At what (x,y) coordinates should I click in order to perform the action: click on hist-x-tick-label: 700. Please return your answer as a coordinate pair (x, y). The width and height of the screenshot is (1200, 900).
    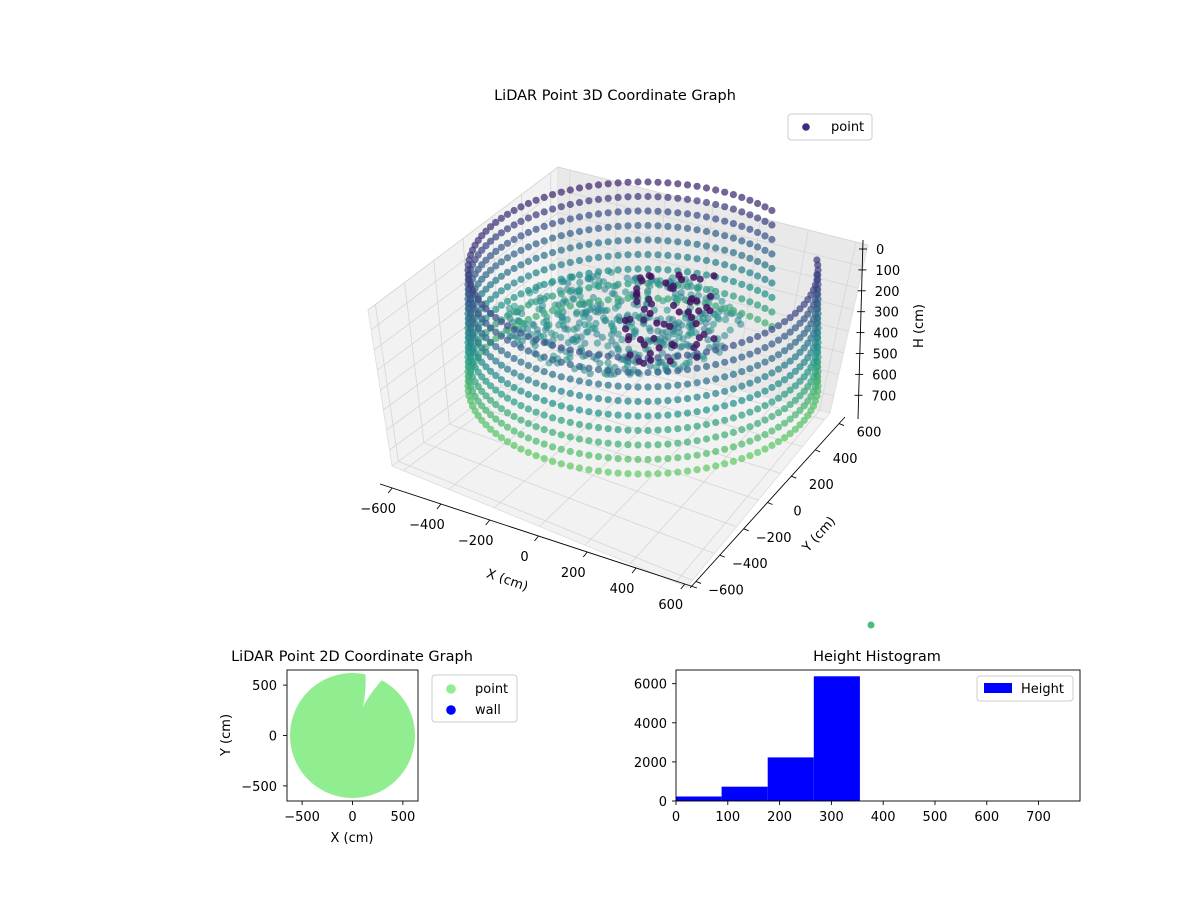
    Looking at the image, I should click on (1038, 817).